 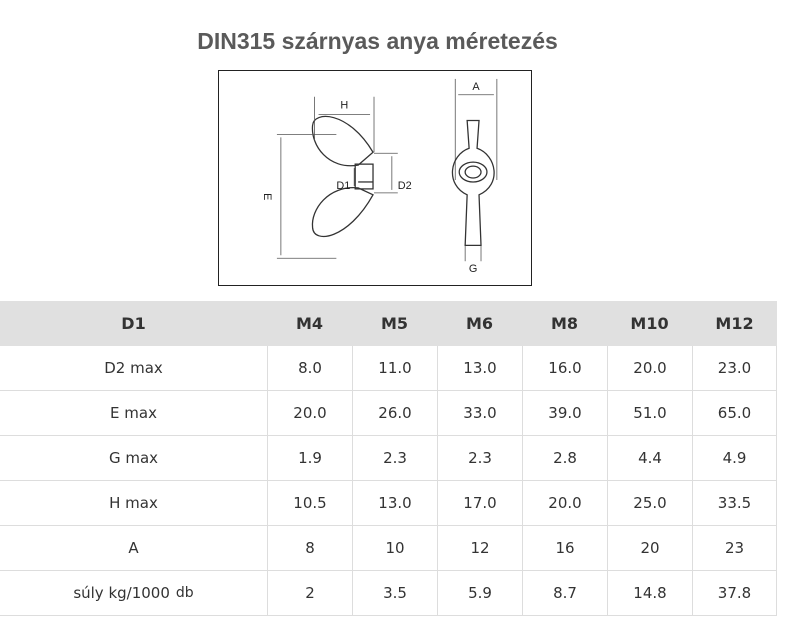 I want to click on header-cell: M12, so click(x=734, y=323).